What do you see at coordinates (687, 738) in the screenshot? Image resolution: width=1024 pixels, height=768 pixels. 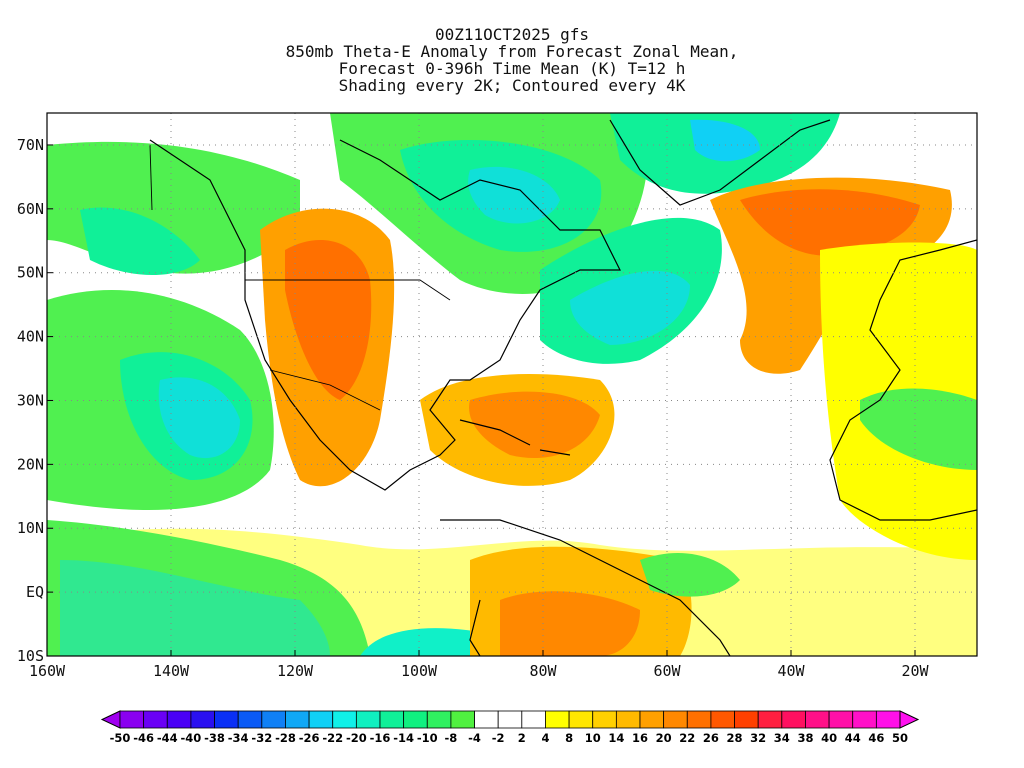 I see `colorbar-label: 22` at bounding box center [687, 738].